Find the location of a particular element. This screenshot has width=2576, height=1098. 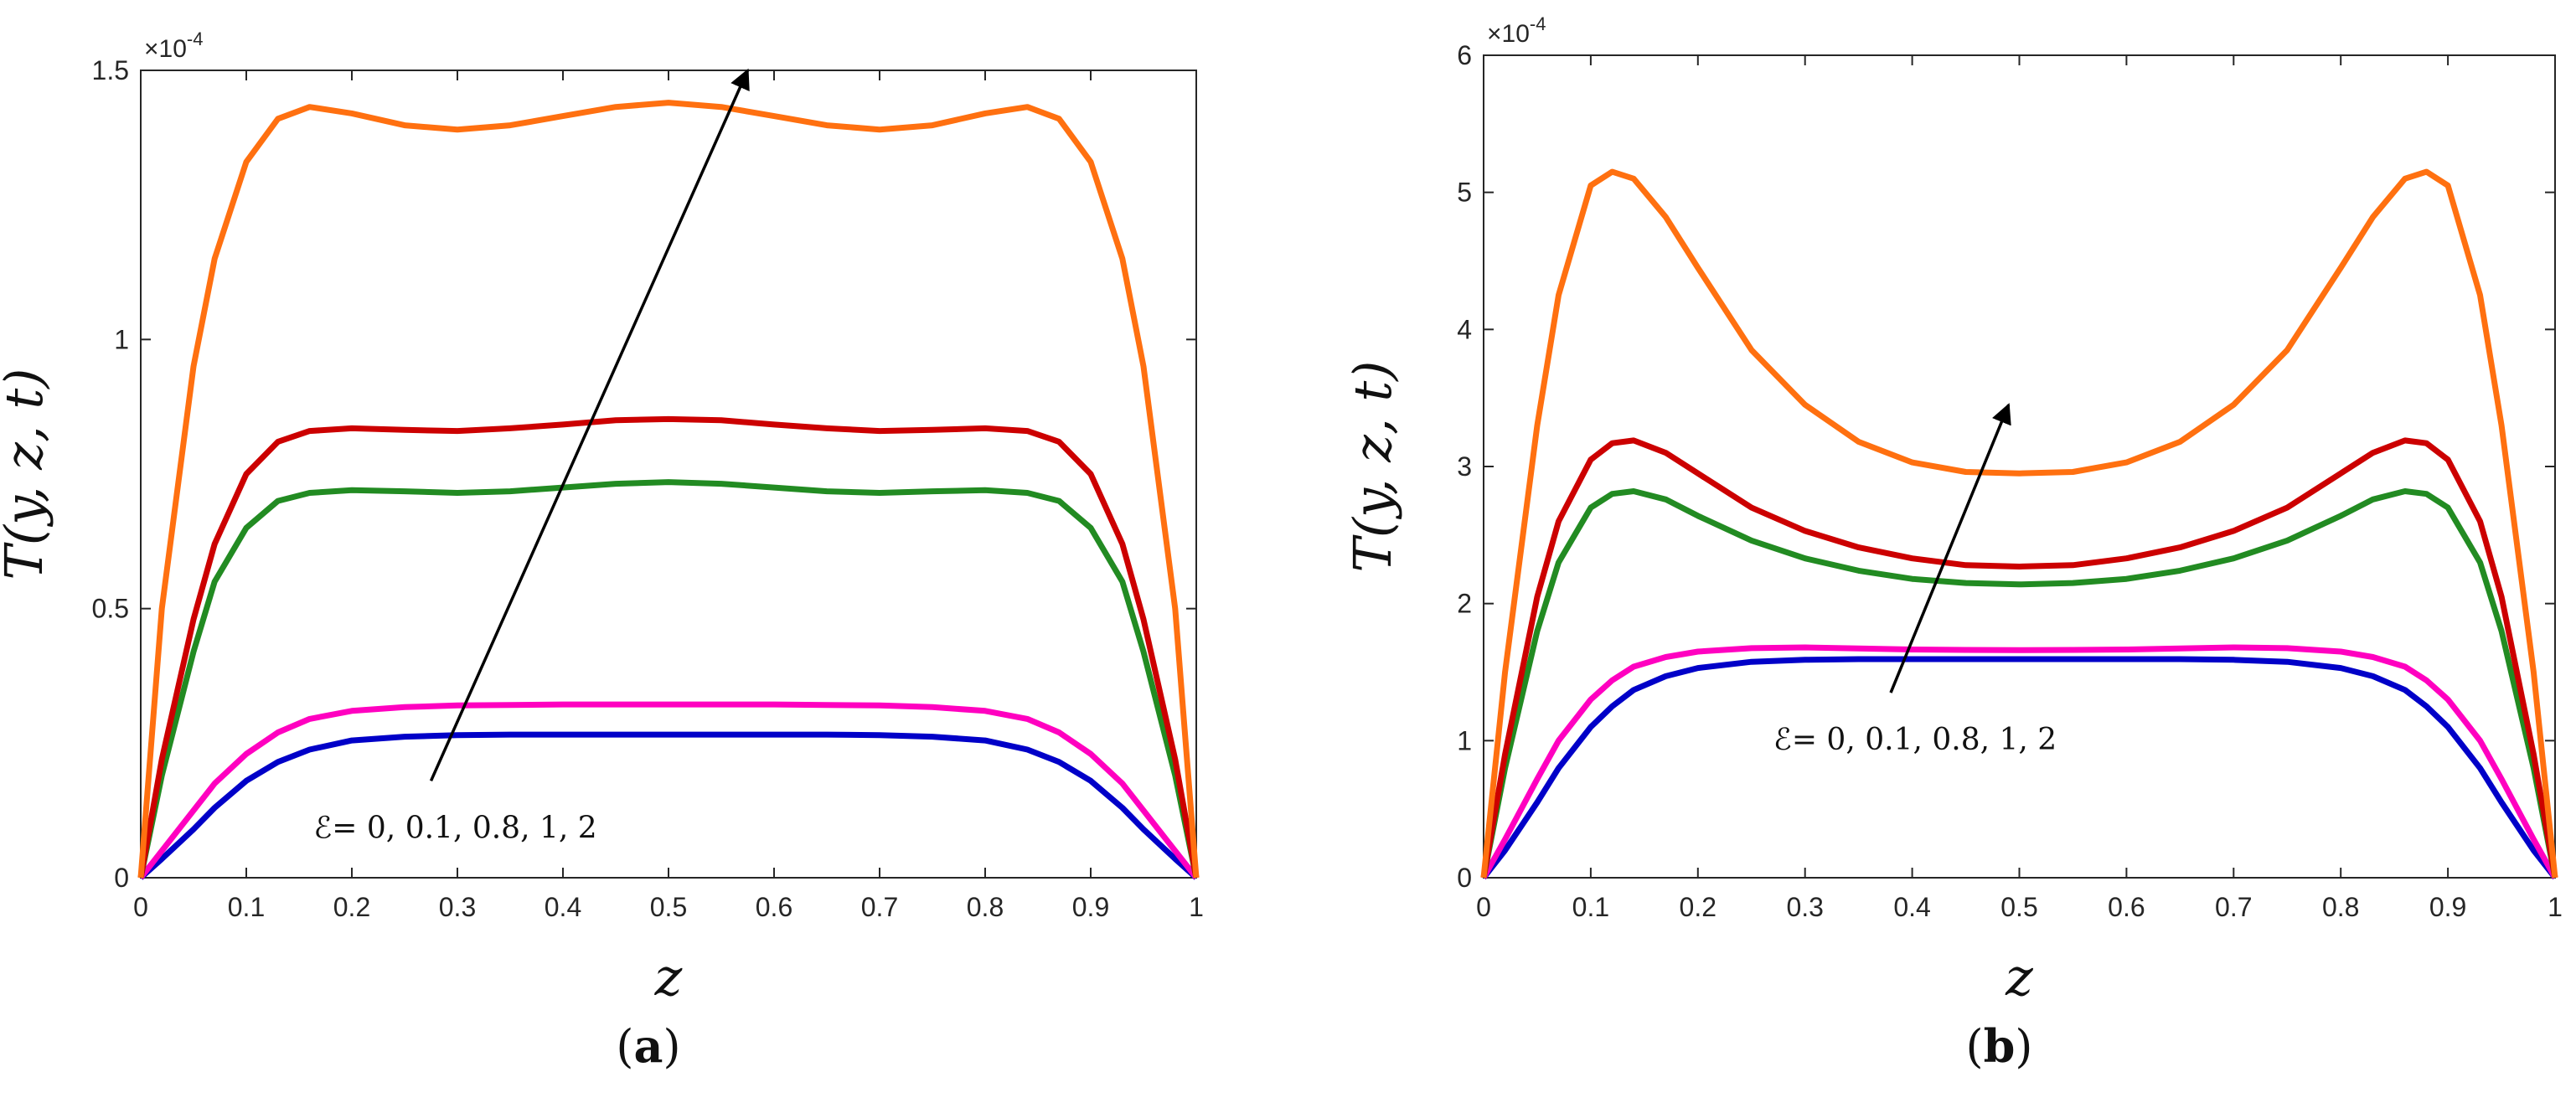

y-tick-label: 4 is located at coordinates (1464, 329).